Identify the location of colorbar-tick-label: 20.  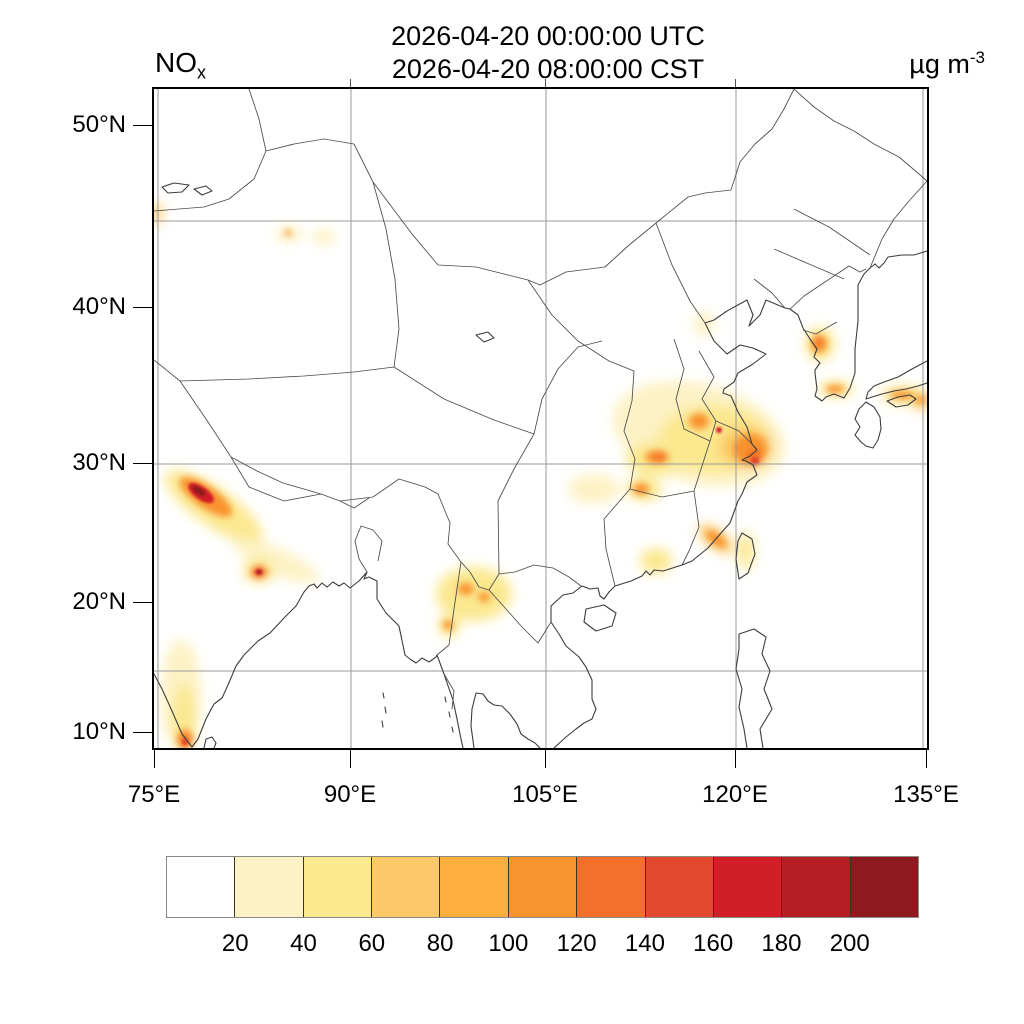
(235, 943).